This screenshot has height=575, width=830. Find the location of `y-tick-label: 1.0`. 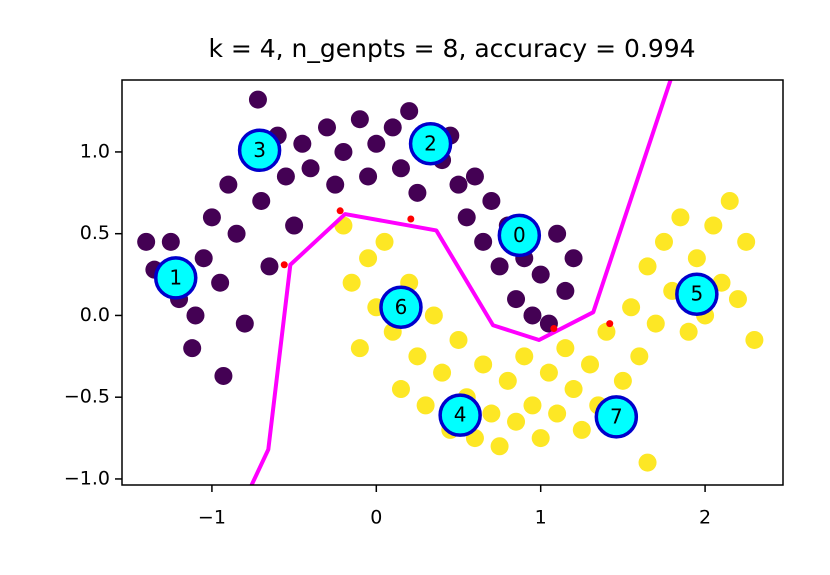

y-tick-label: 1.0 is located at coordinates (95, 151).